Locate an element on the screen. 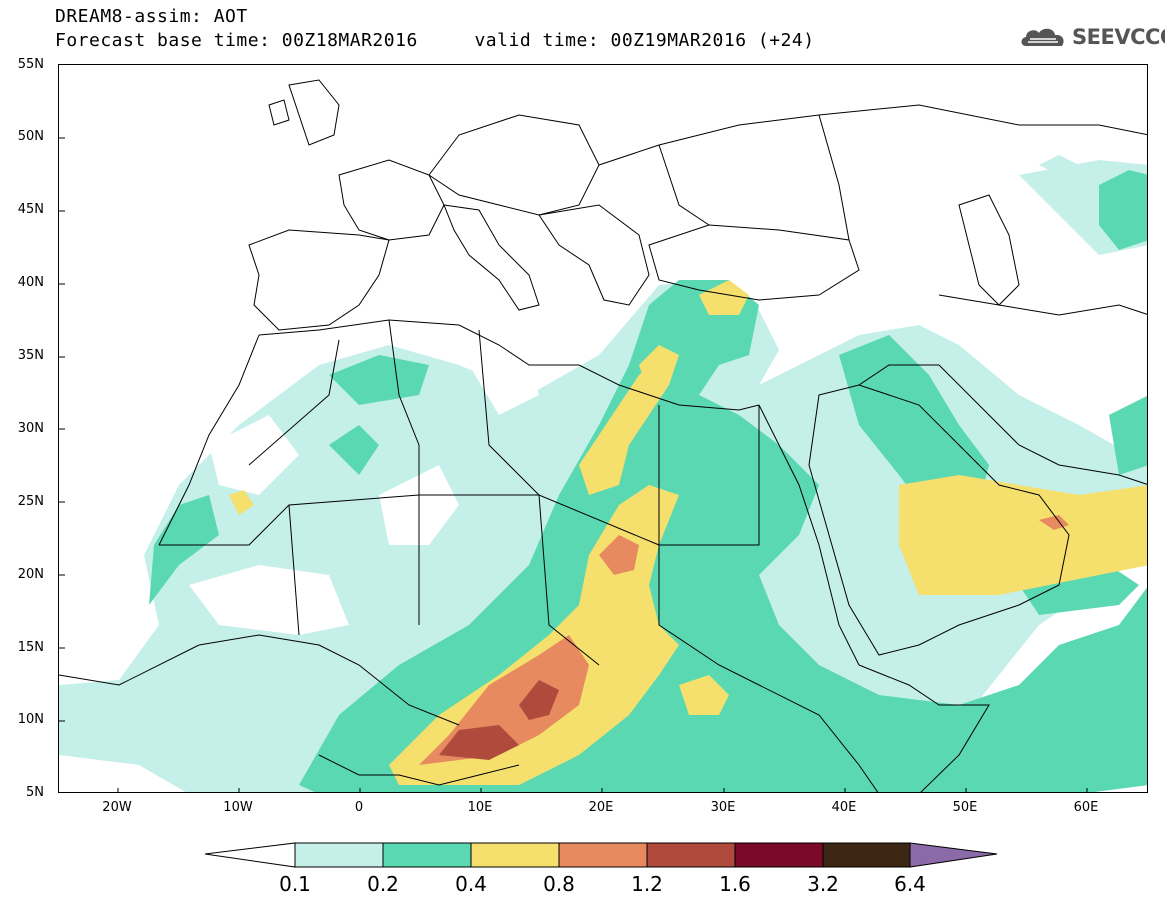  colorbar-label-0-1: 0.1 is located at coordinates (295, 884).